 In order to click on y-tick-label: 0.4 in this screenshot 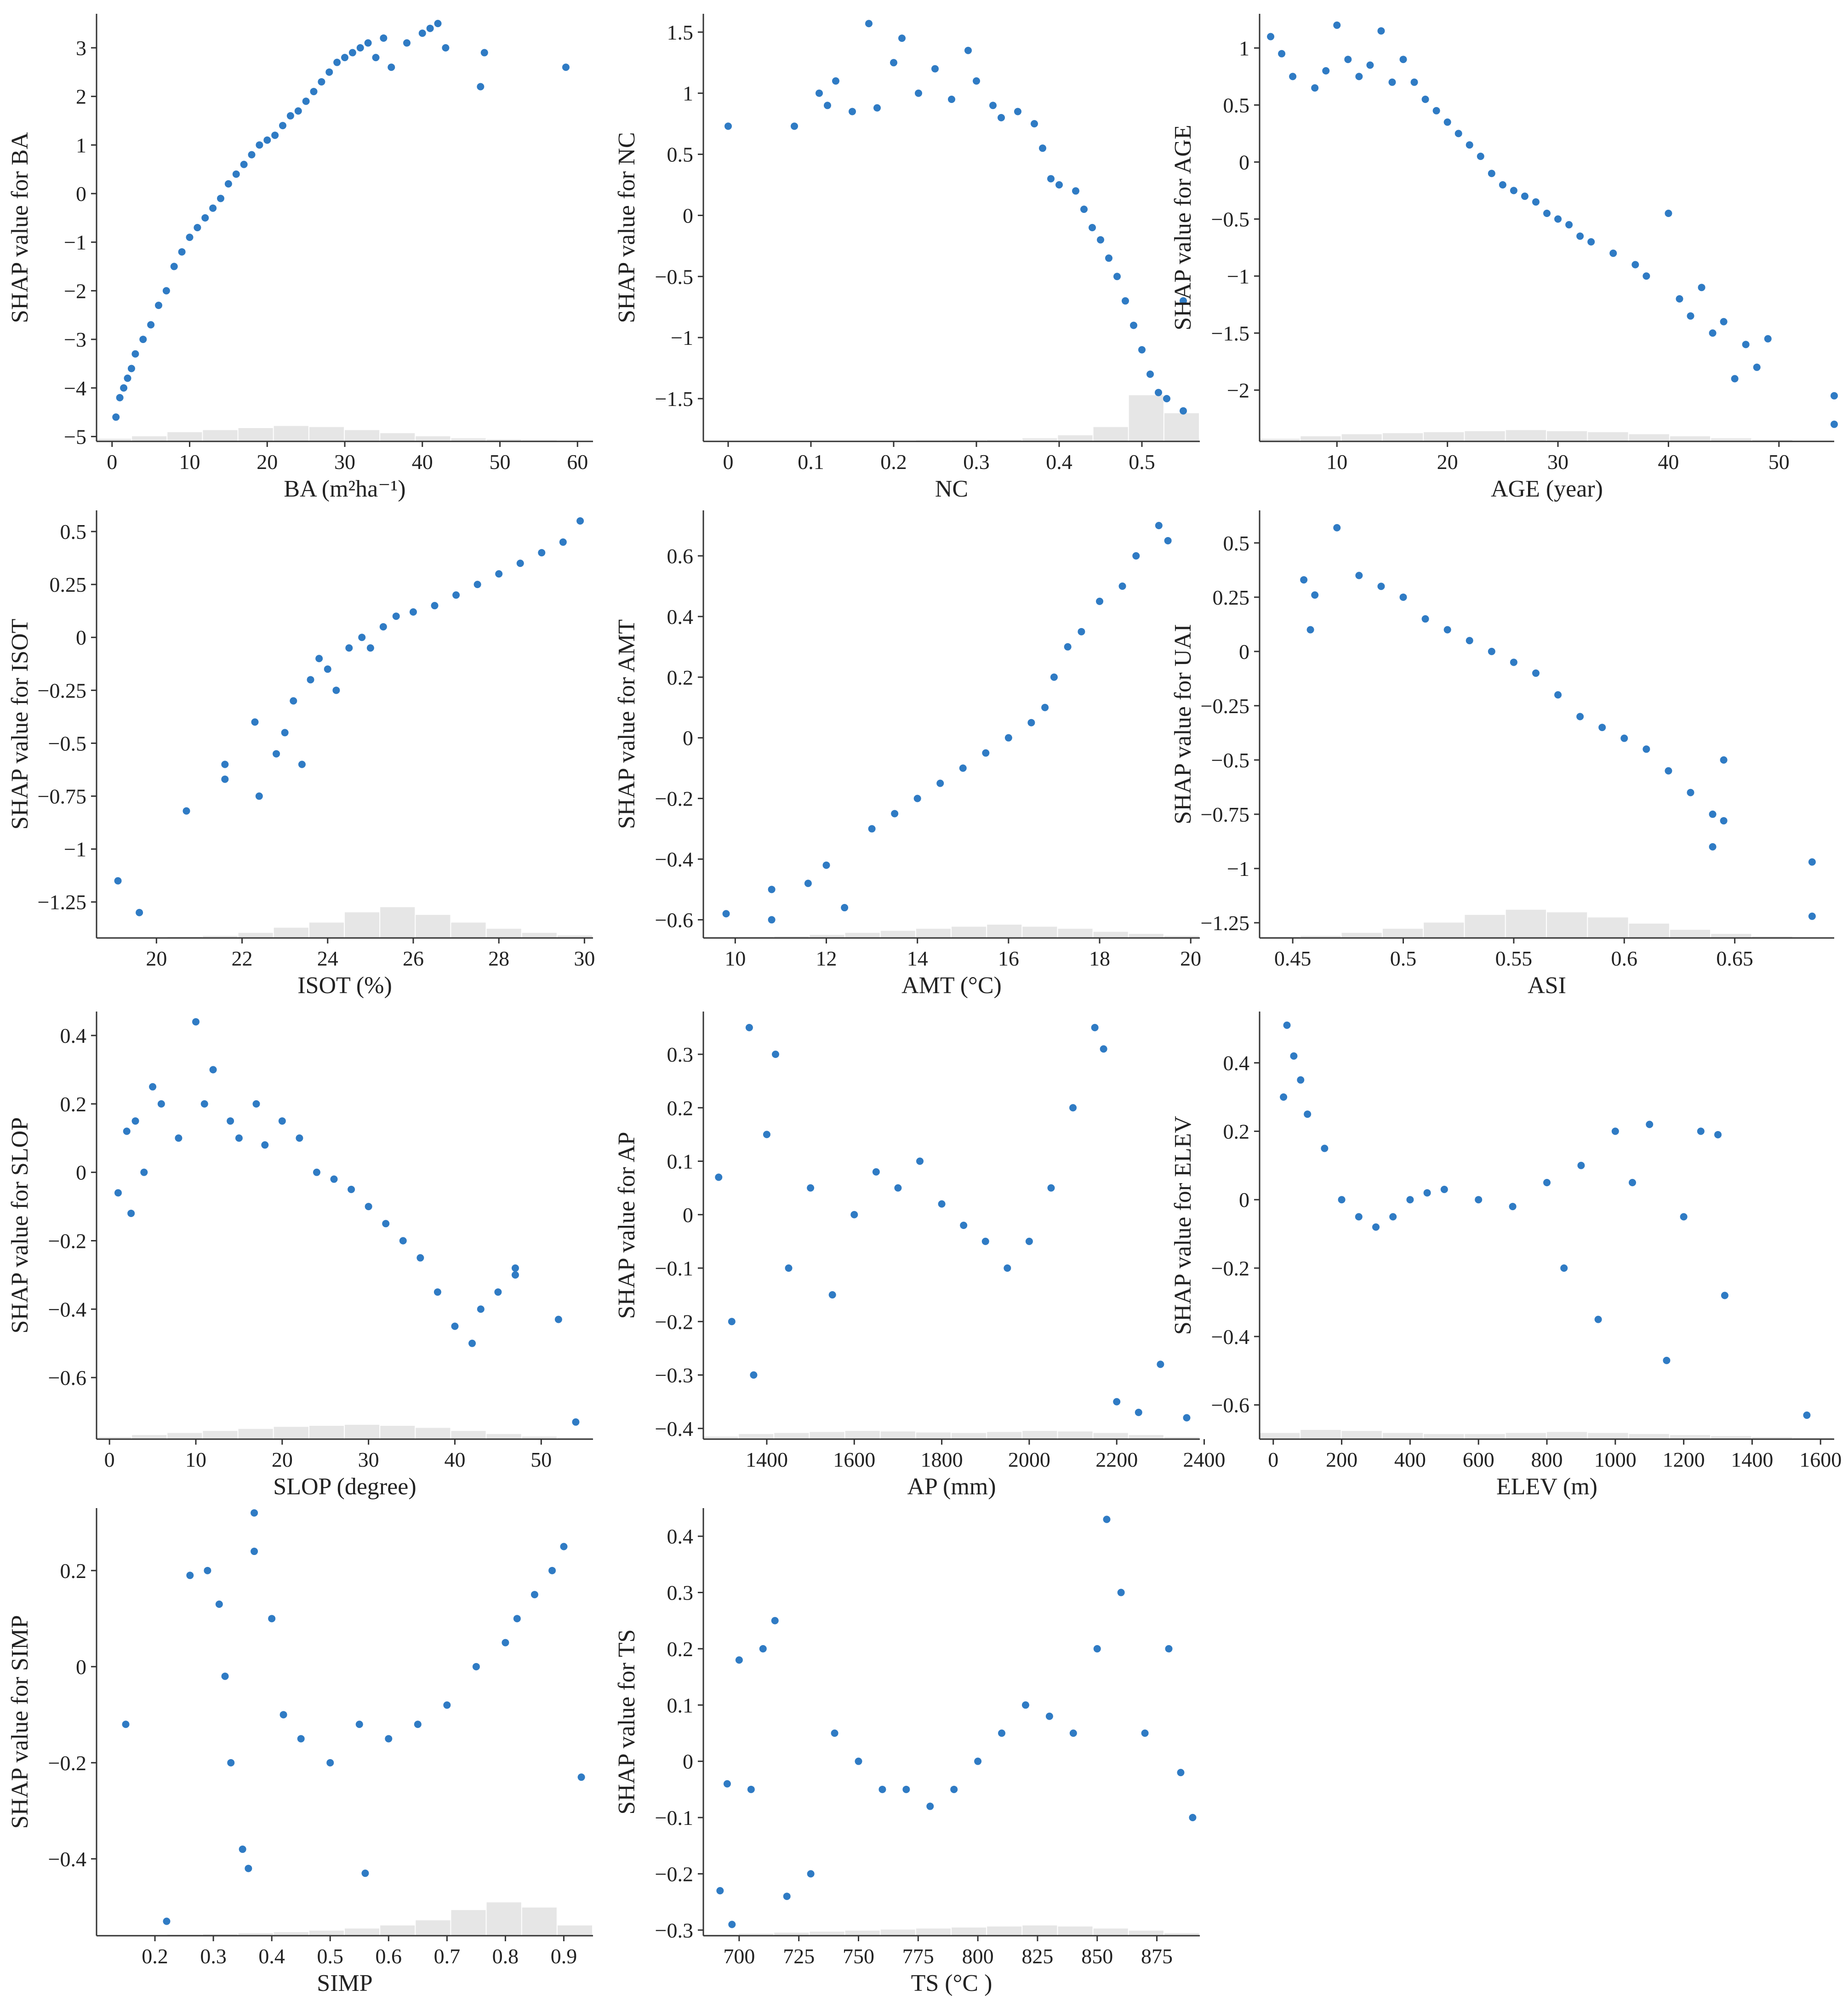, I will do `click(73, 1035)`.